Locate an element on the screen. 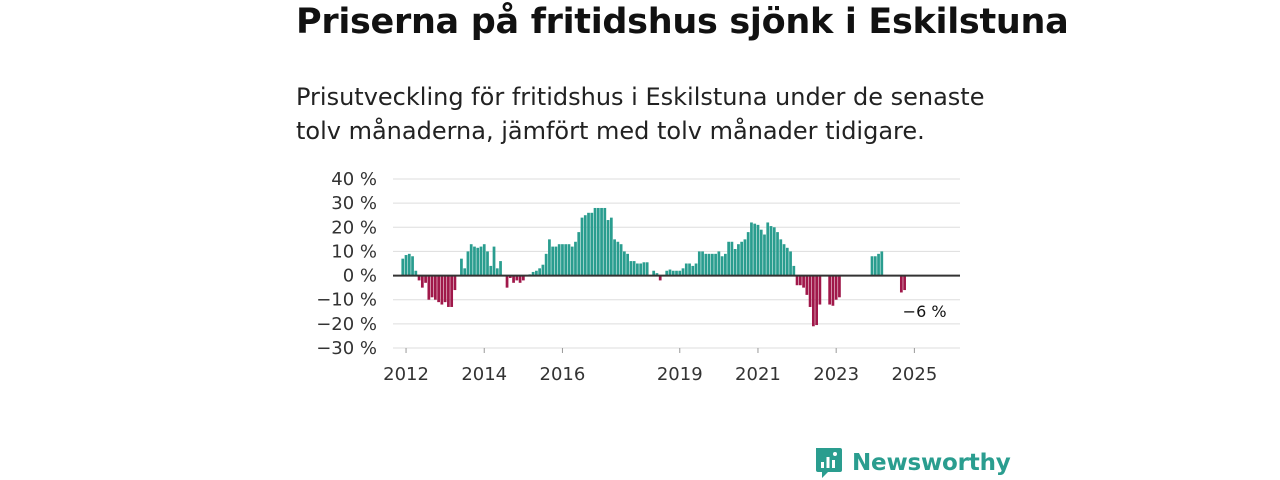  x-tick-label: 2016 is located at coordinates (563, 374).